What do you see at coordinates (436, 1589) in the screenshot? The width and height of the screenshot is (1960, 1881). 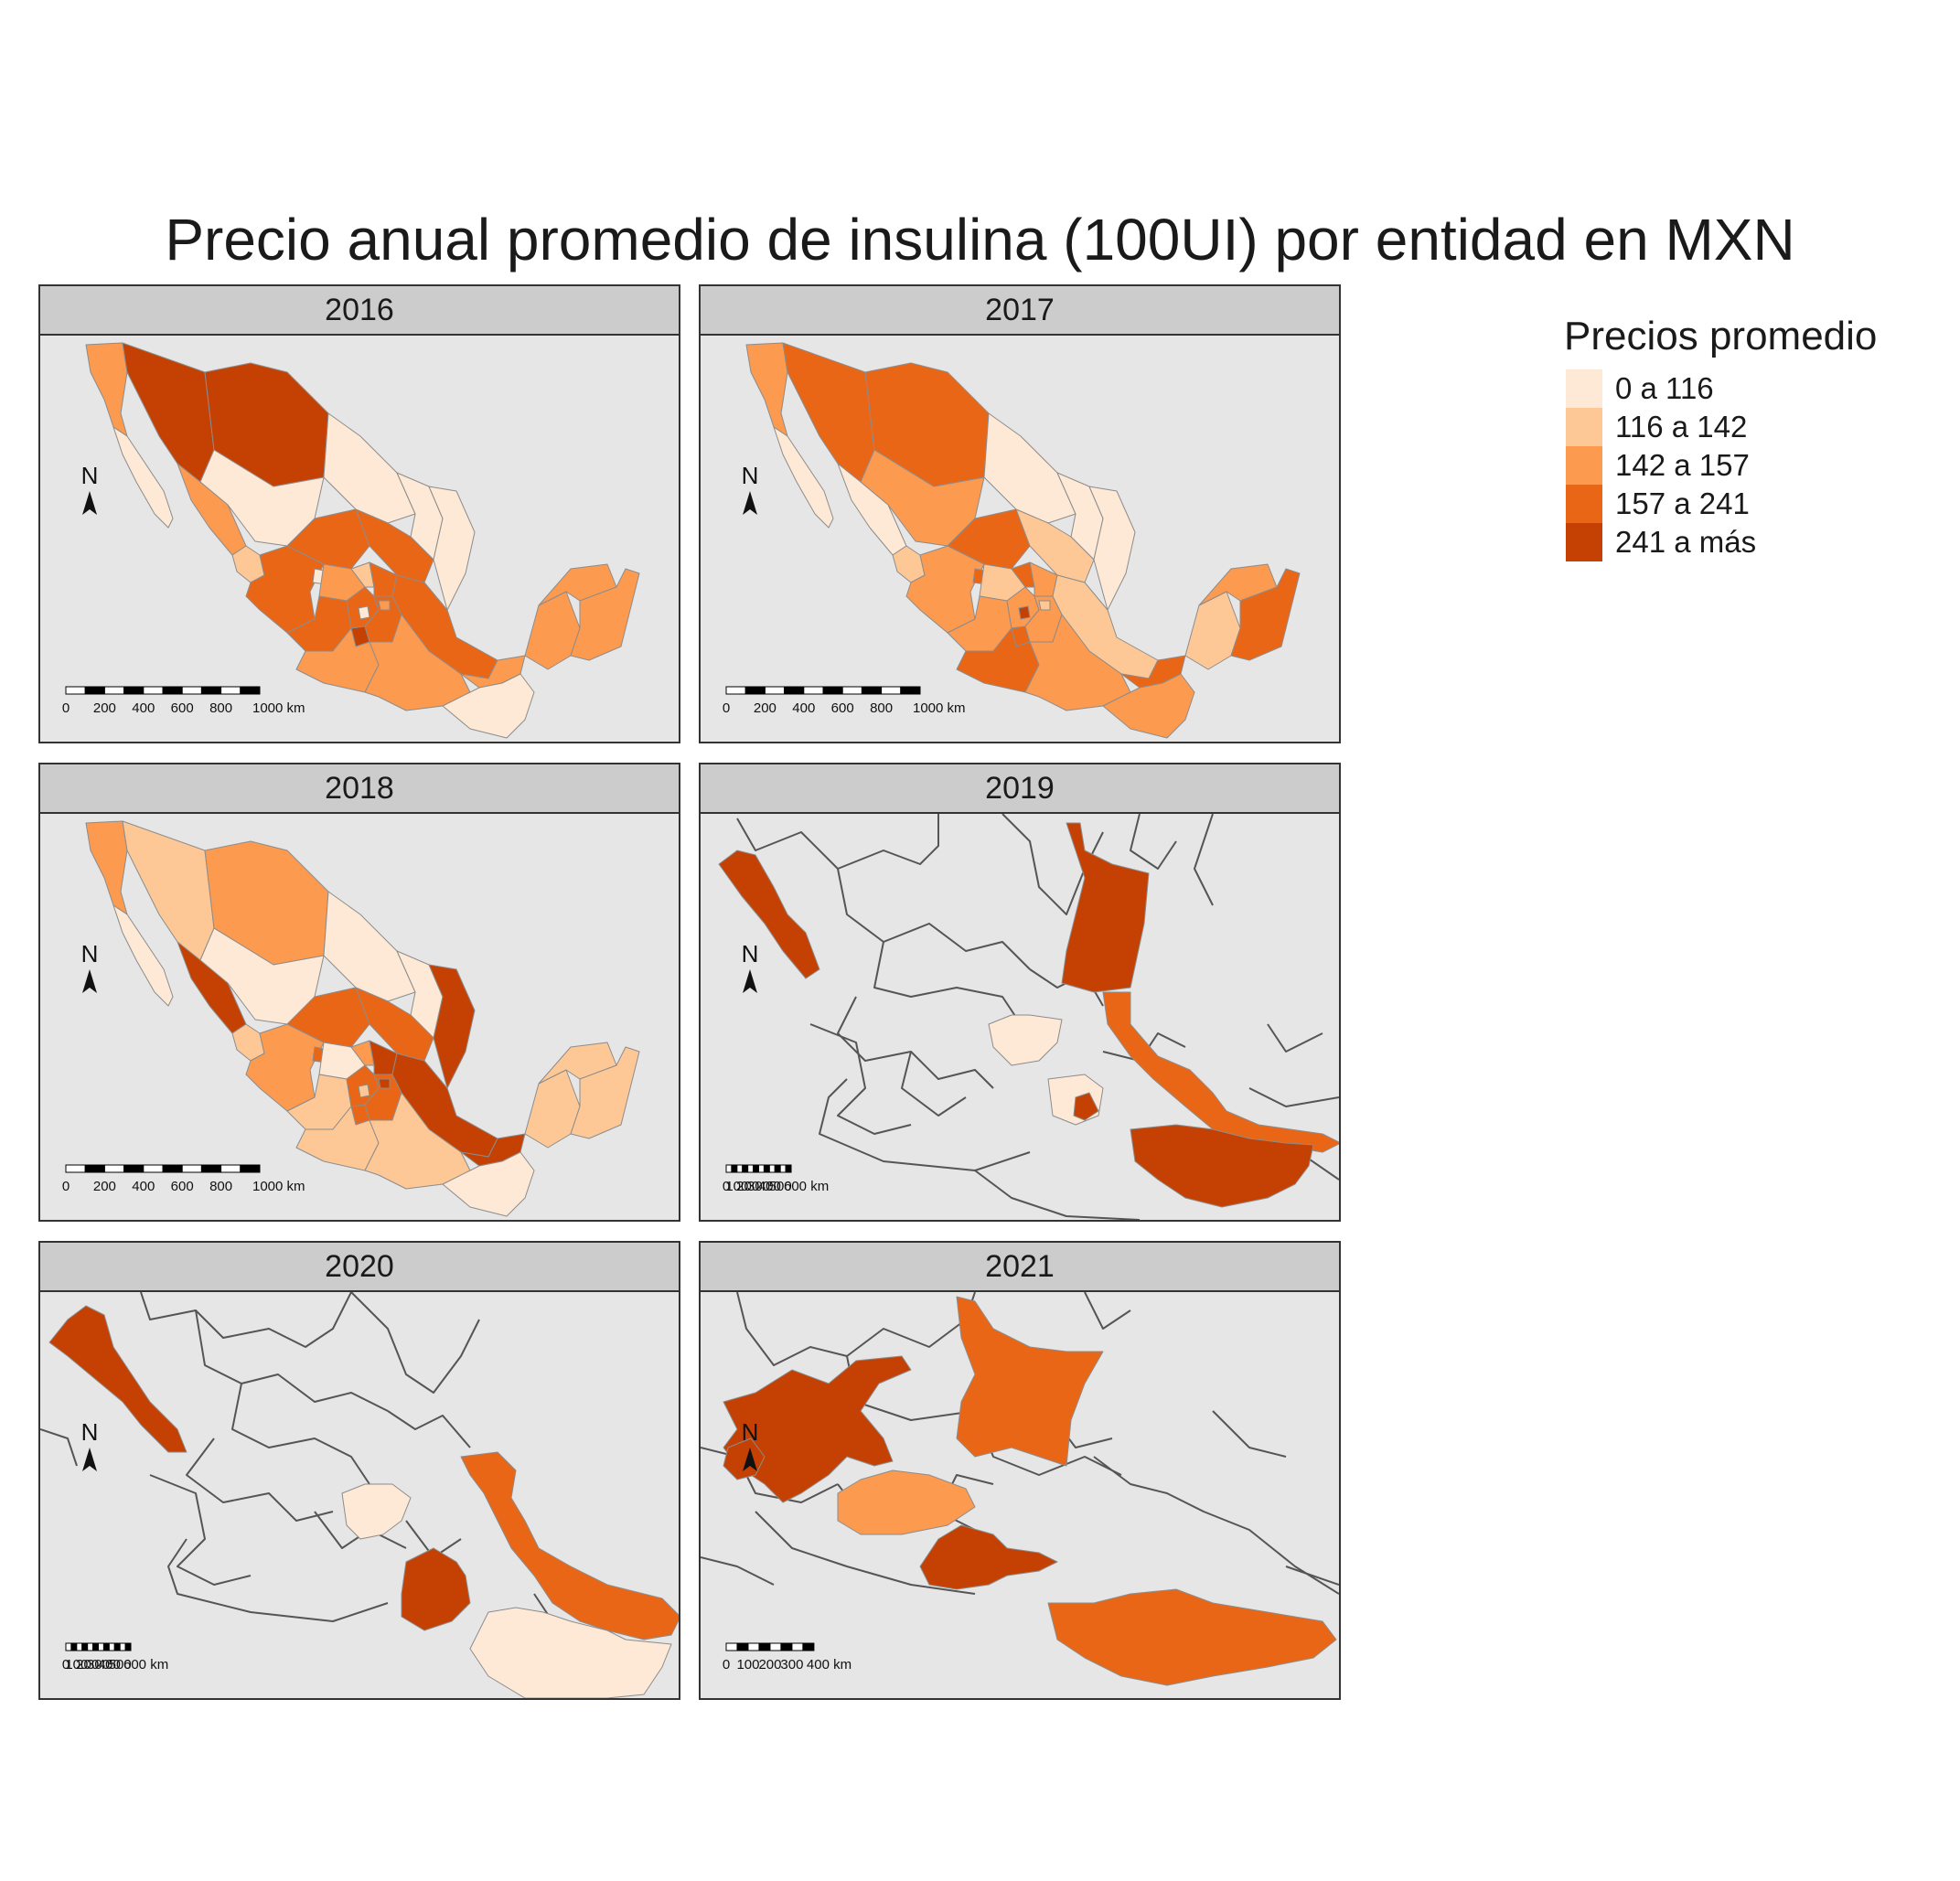 I see `region-morelos` at bounding box center [436, 1589].